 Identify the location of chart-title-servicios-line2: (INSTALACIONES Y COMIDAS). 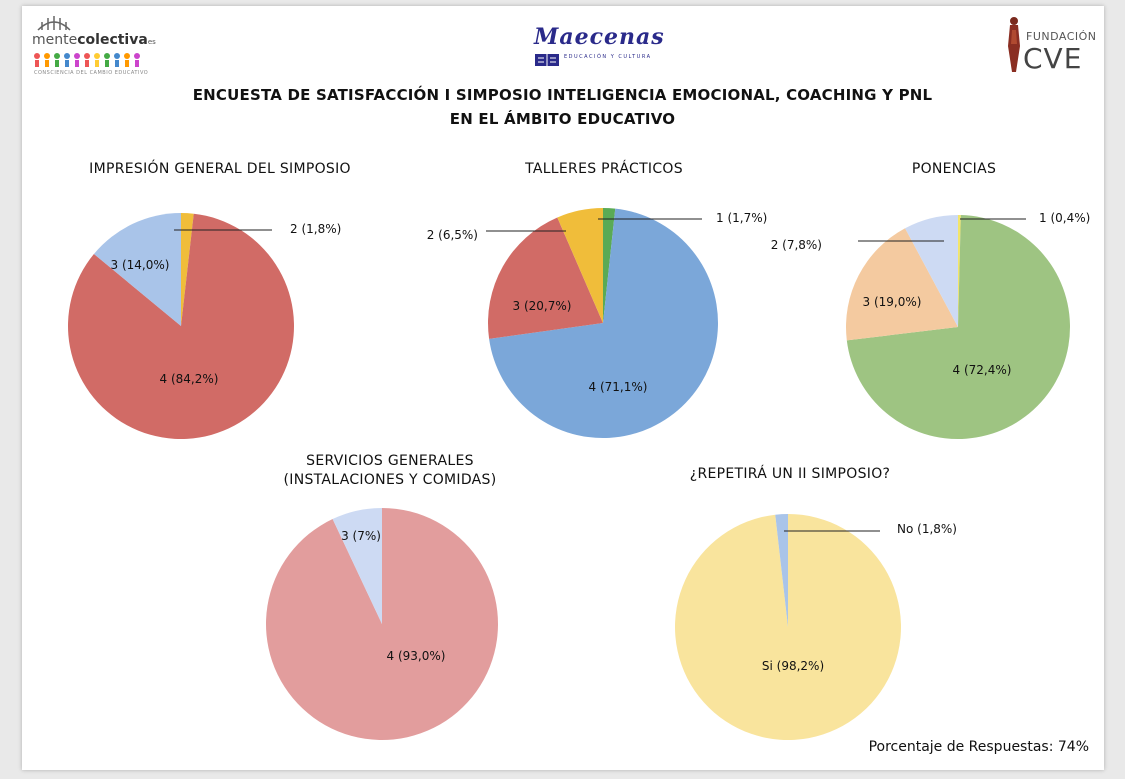
(390, 480).